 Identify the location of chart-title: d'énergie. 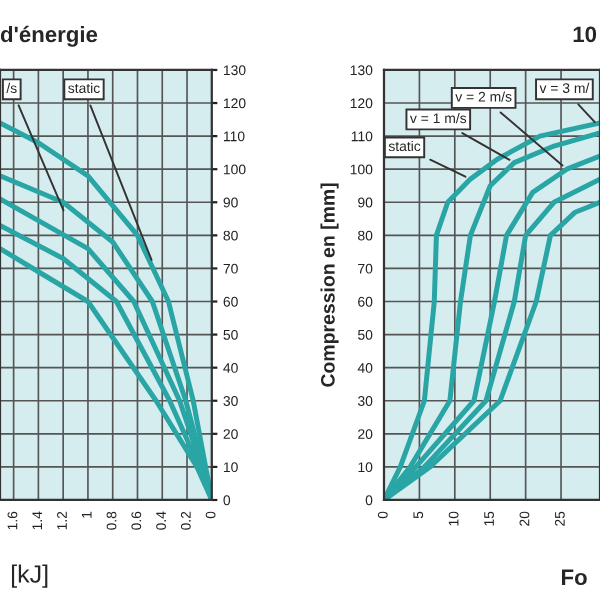
(49, 36).